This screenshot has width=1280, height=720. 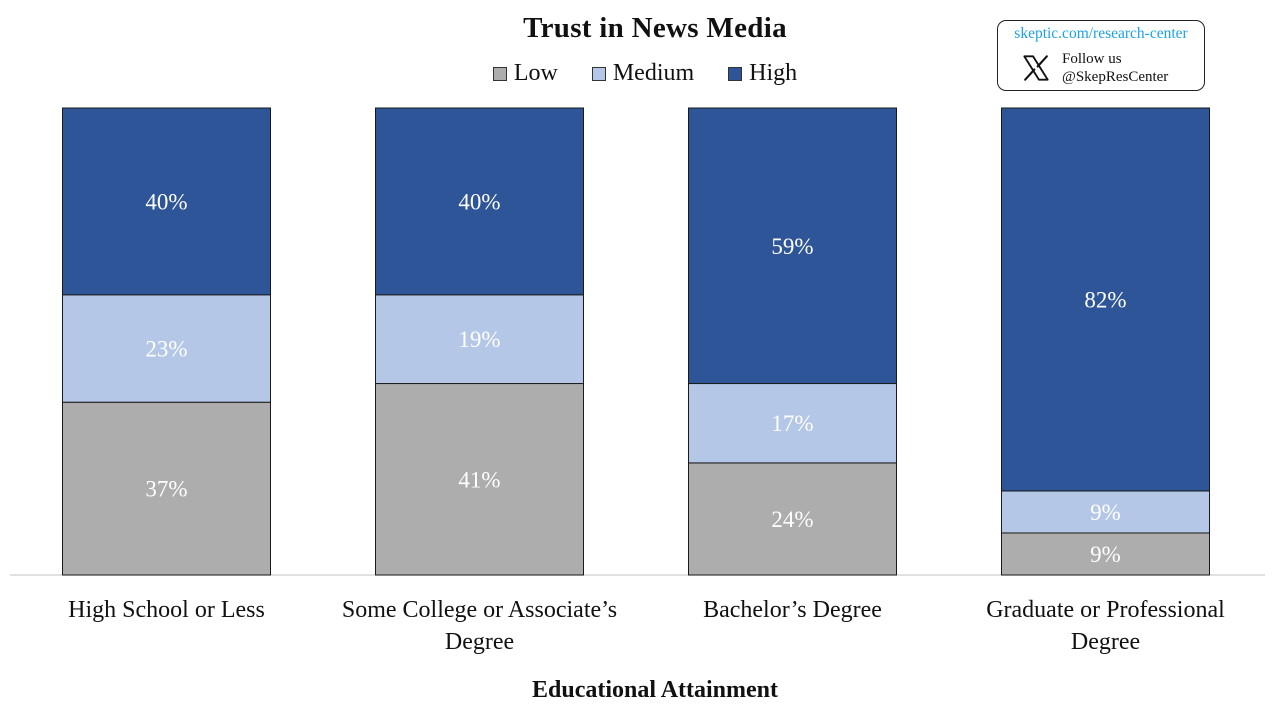 I want to click on x-tick-label-3-0: Graduate or Professional, so click(x=1105, y=610).